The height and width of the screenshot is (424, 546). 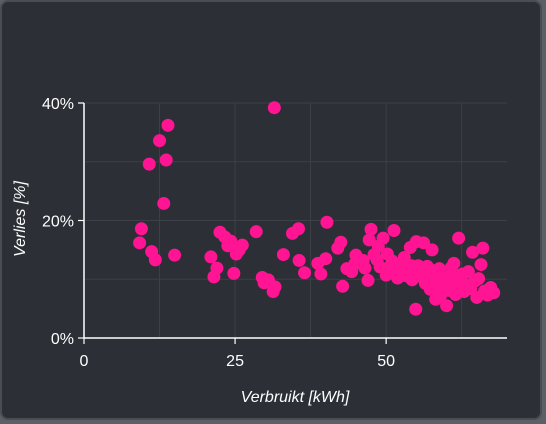 I want to click on y-tick-label: 20%, so click(x=58, y=222).